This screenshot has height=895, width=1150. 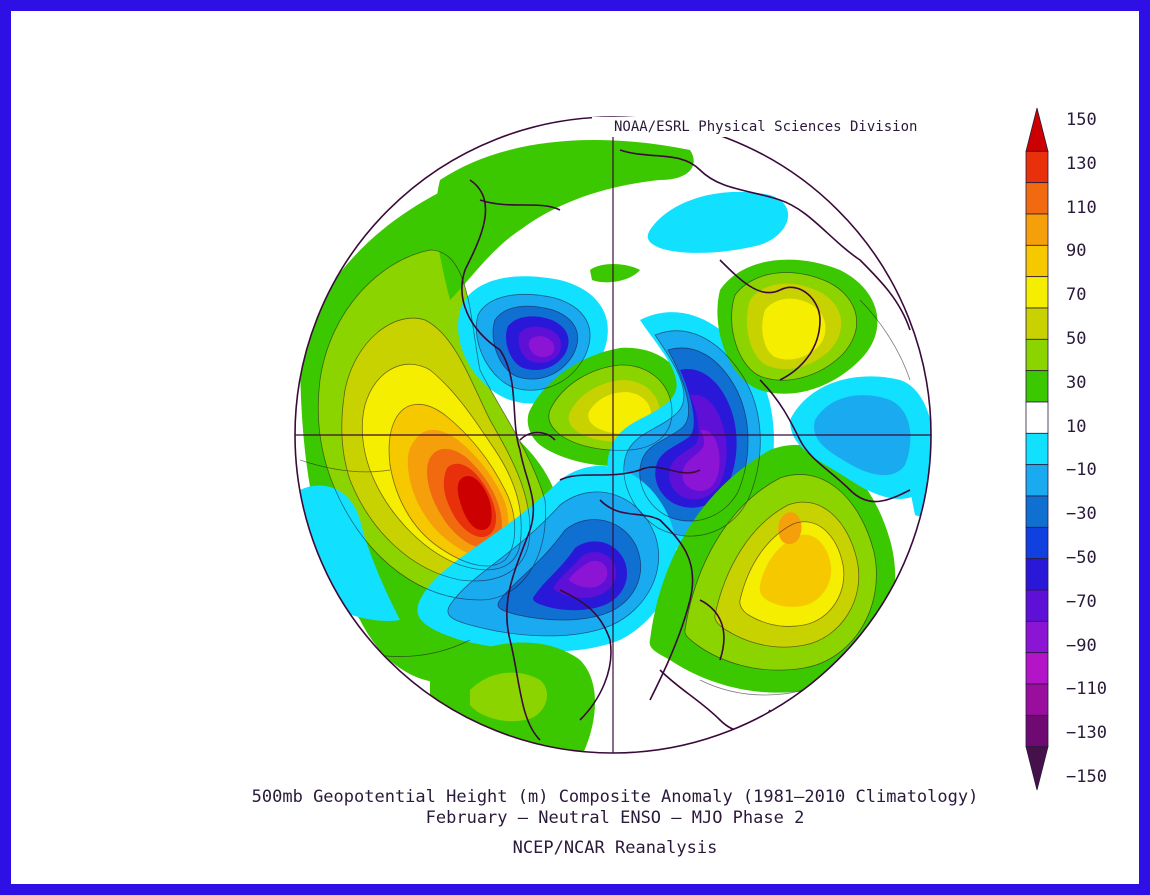 I want to click on colorbar-tick-label: 150, so click(x=1081, y=120).